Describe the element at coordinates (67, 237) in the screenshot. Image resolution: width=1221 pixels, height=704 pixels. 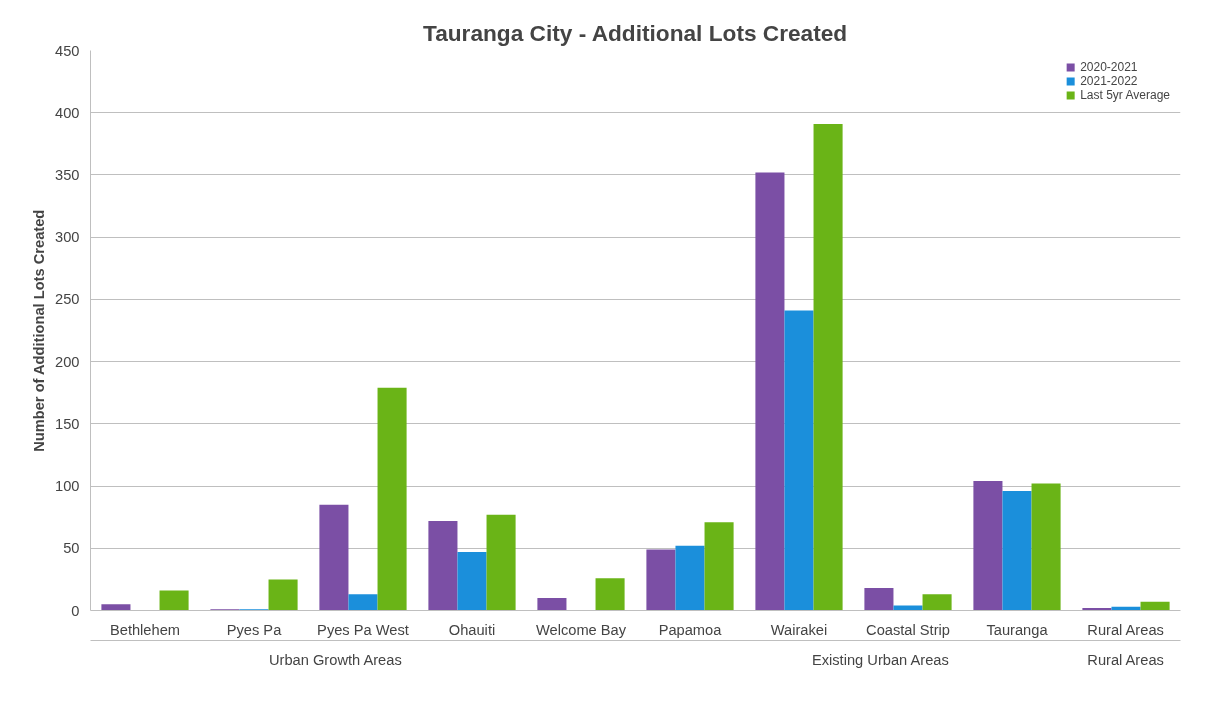
I see `y-tick-label: 300` at that location.